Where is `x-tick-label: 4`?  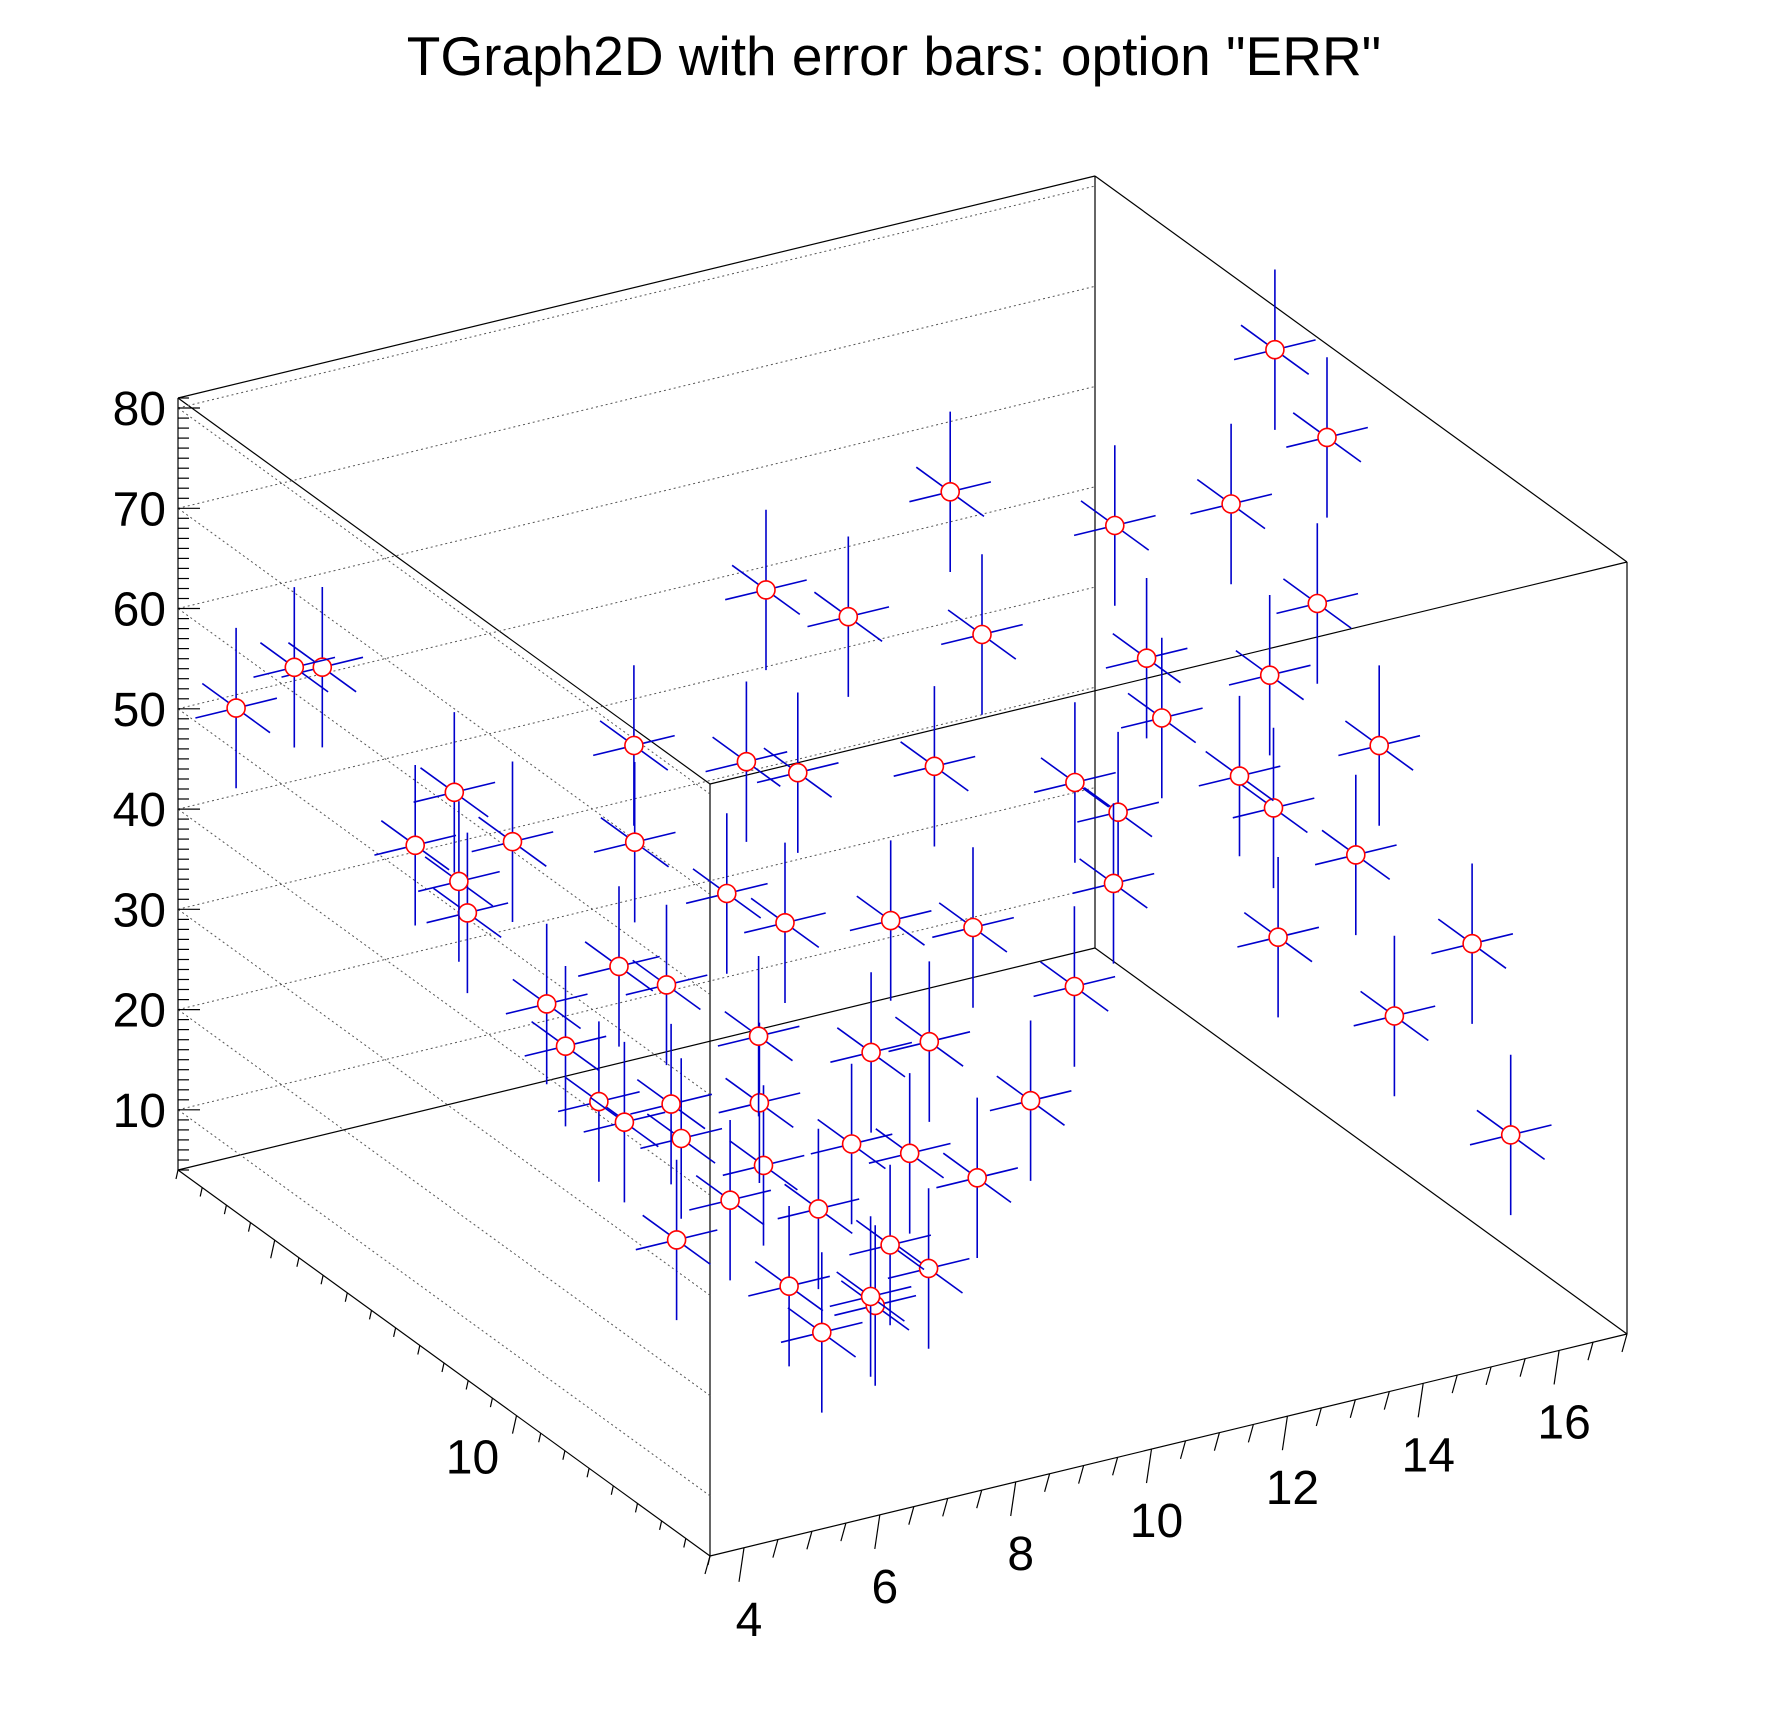
x-tick-label: 4 is located at coordinates (749, 1620).